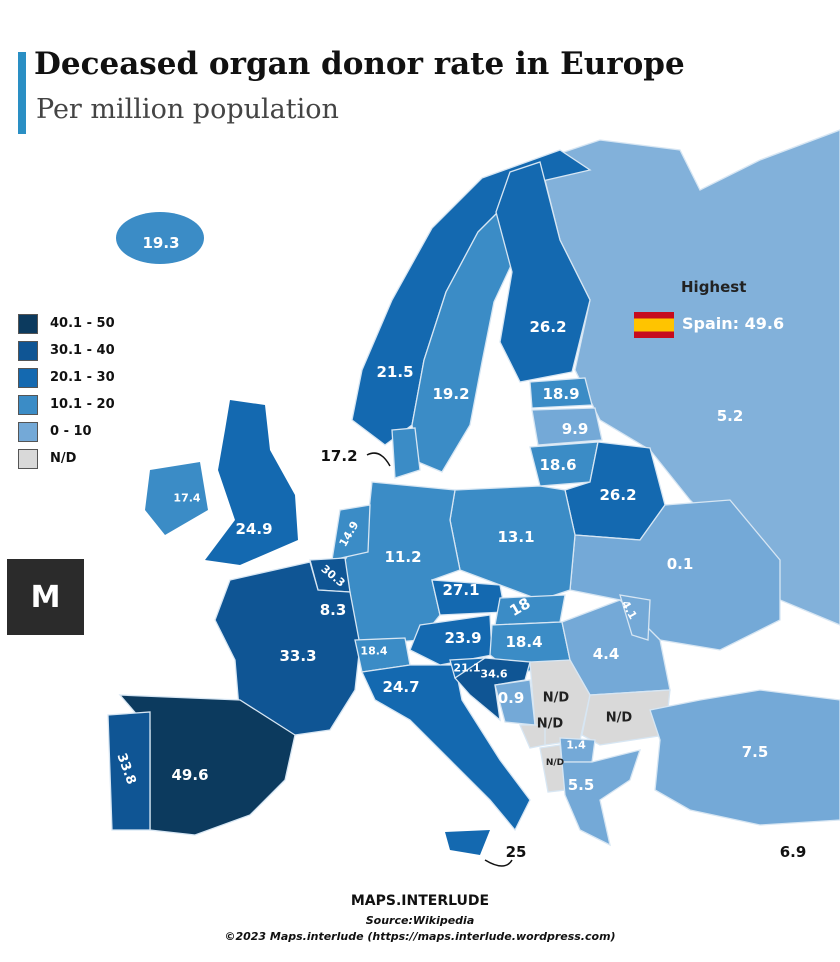 This screenshot has width=840, height=962. What do you see at coordinates (730, 416) in the screenshot?
I see `value-russia: 5.2` at bounding box center [730, 416].